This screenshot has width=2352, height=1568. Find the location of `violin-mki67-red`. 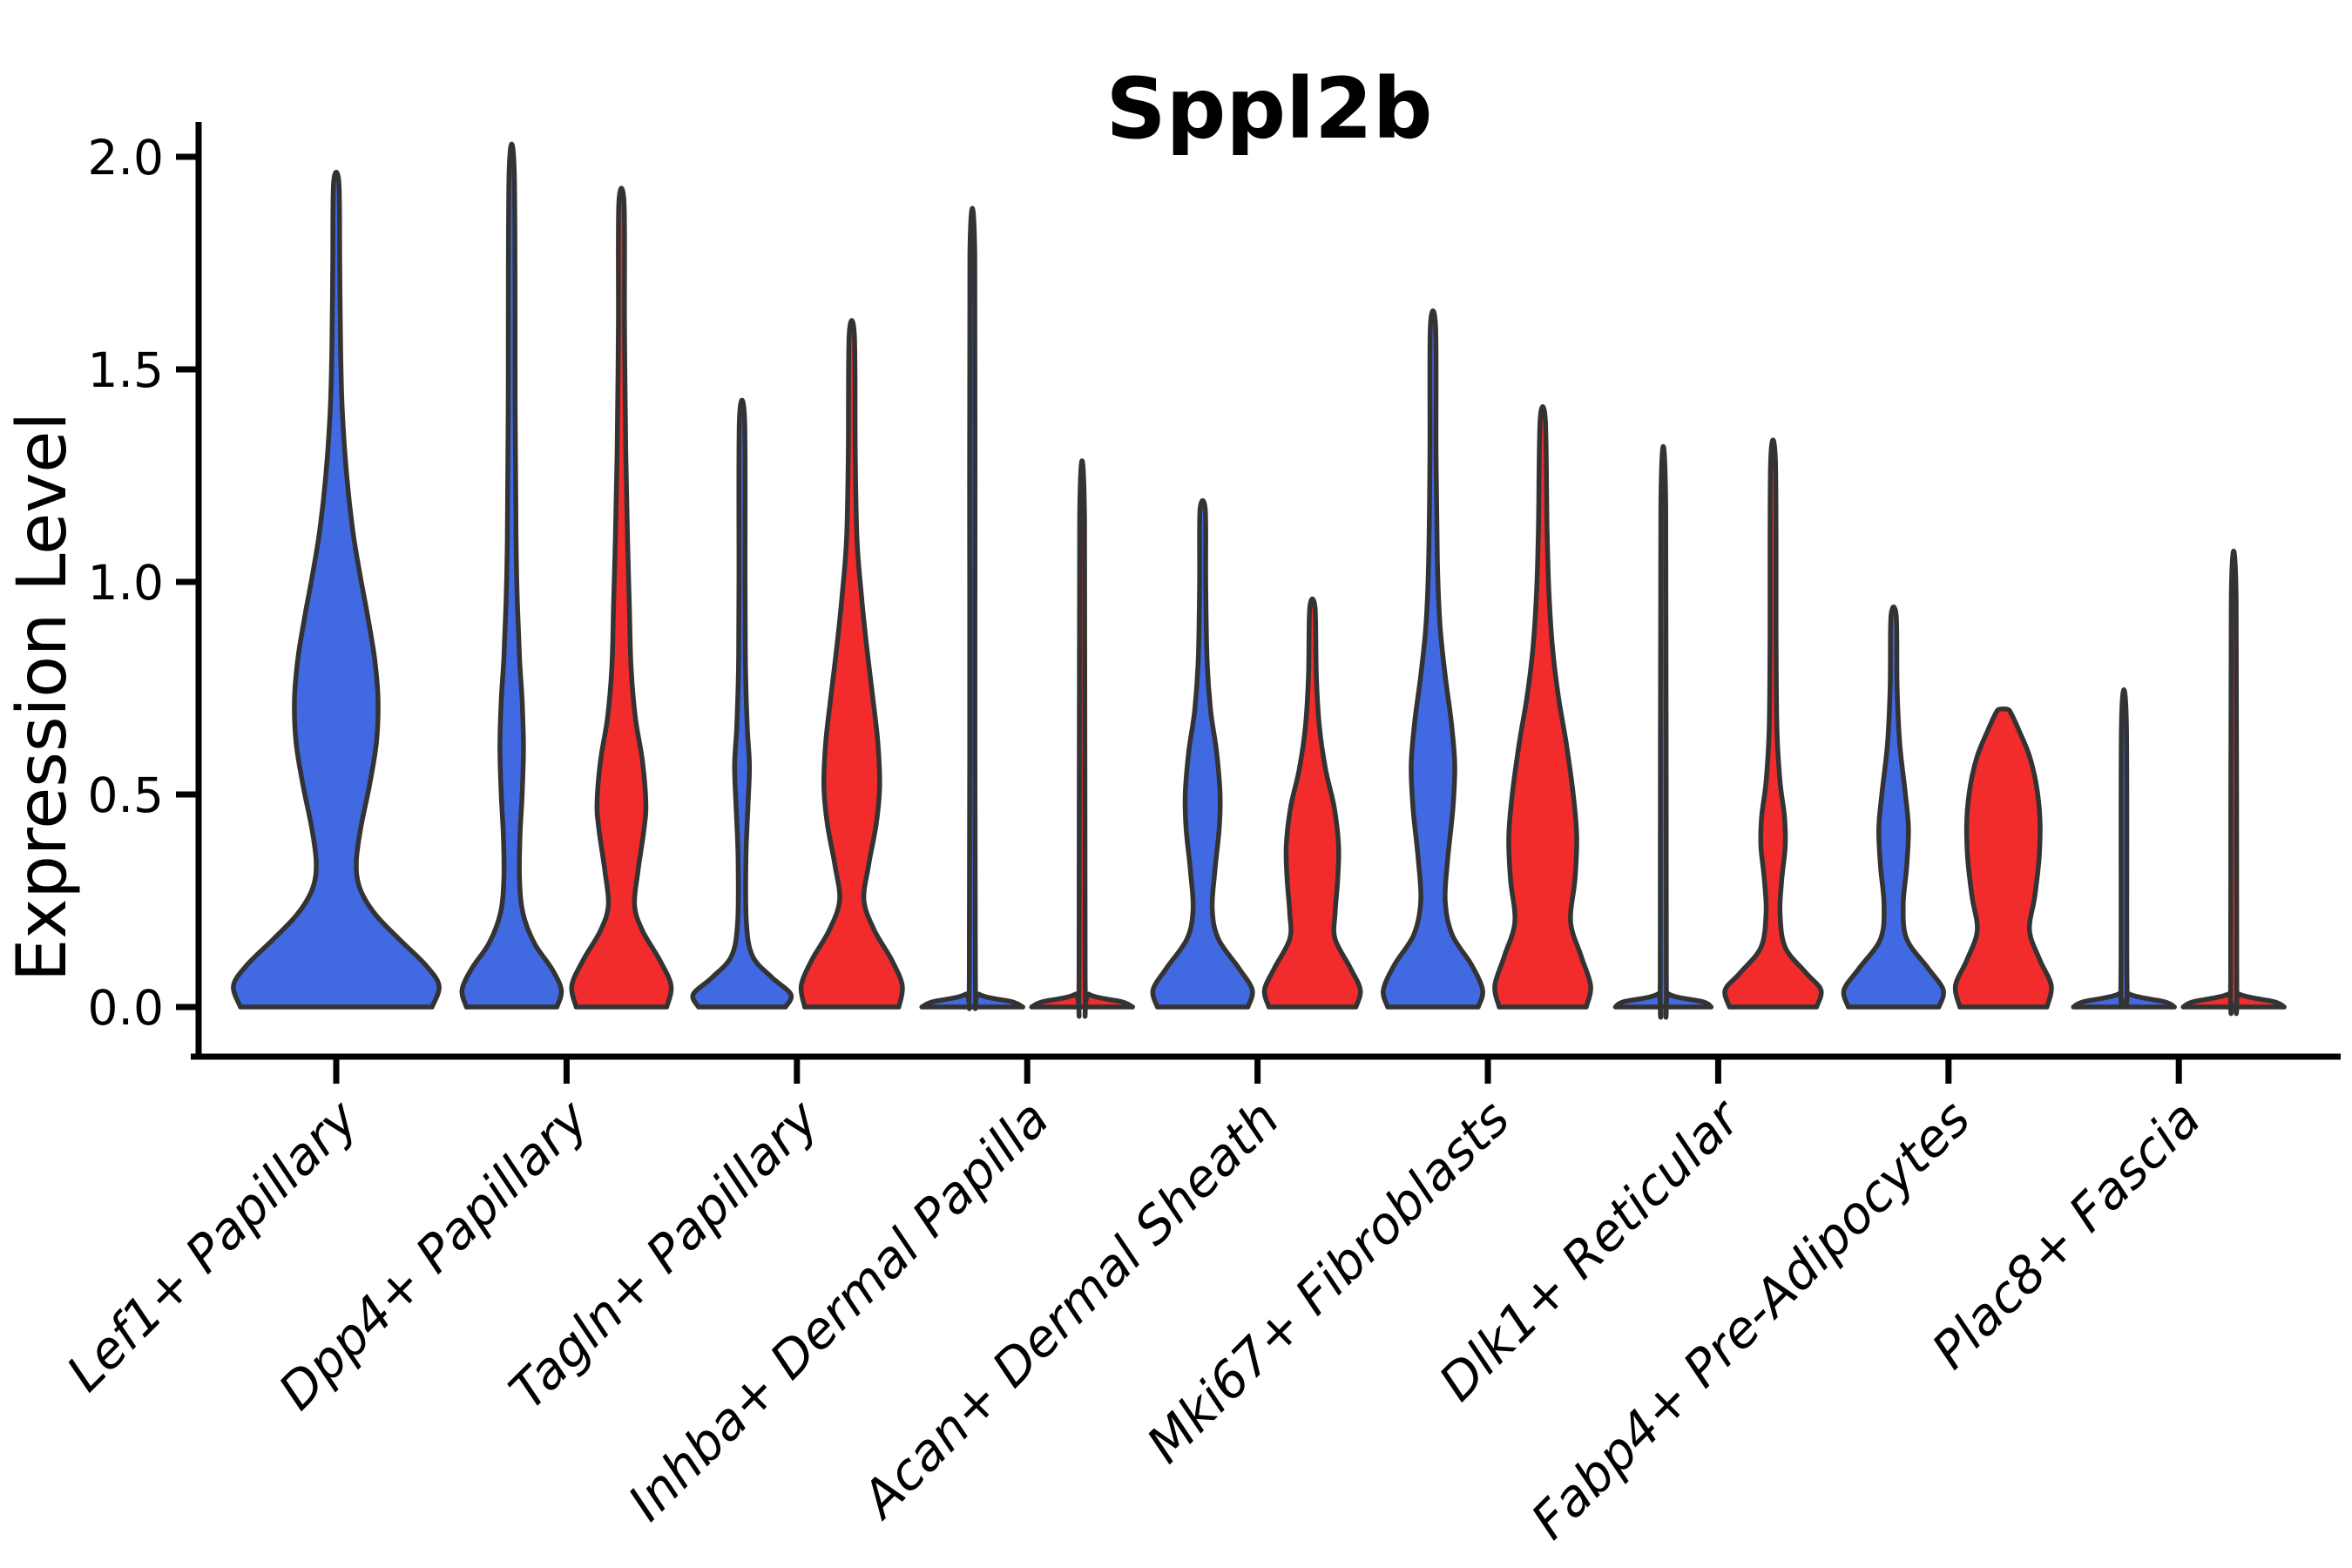

violin-mki67-red is located at coordinates (1542, 706).